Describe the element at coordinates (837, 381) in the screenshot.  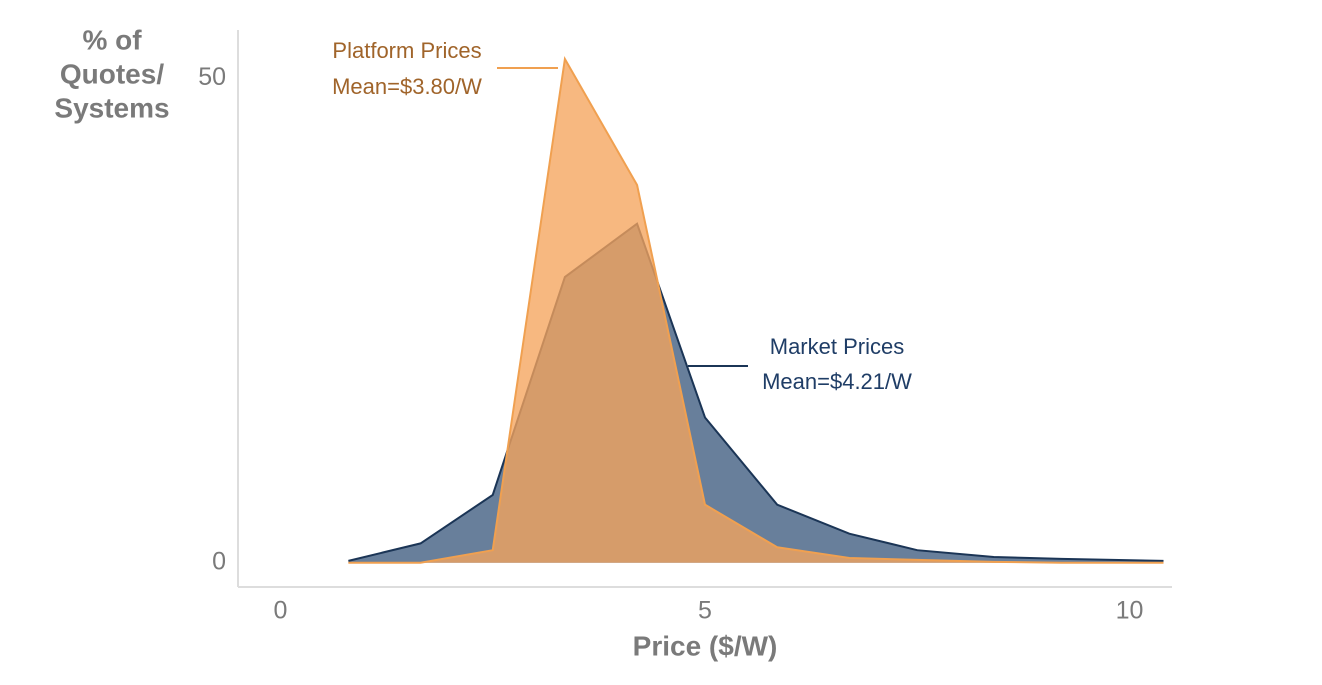
I see `mean-label: Mean=$4.21/W` at that location.